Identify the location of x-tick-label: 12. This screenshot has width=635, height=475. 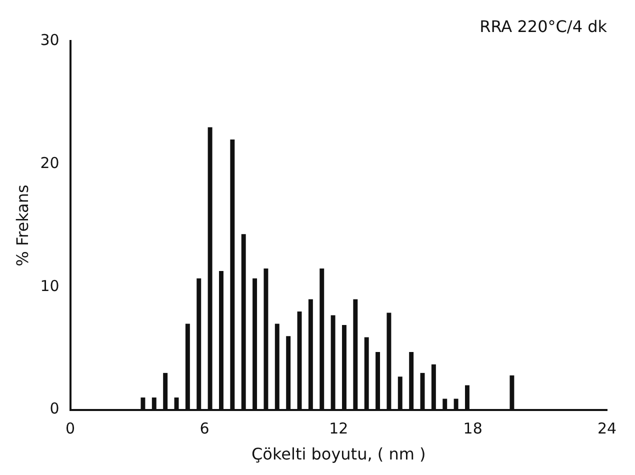
(338, 429).